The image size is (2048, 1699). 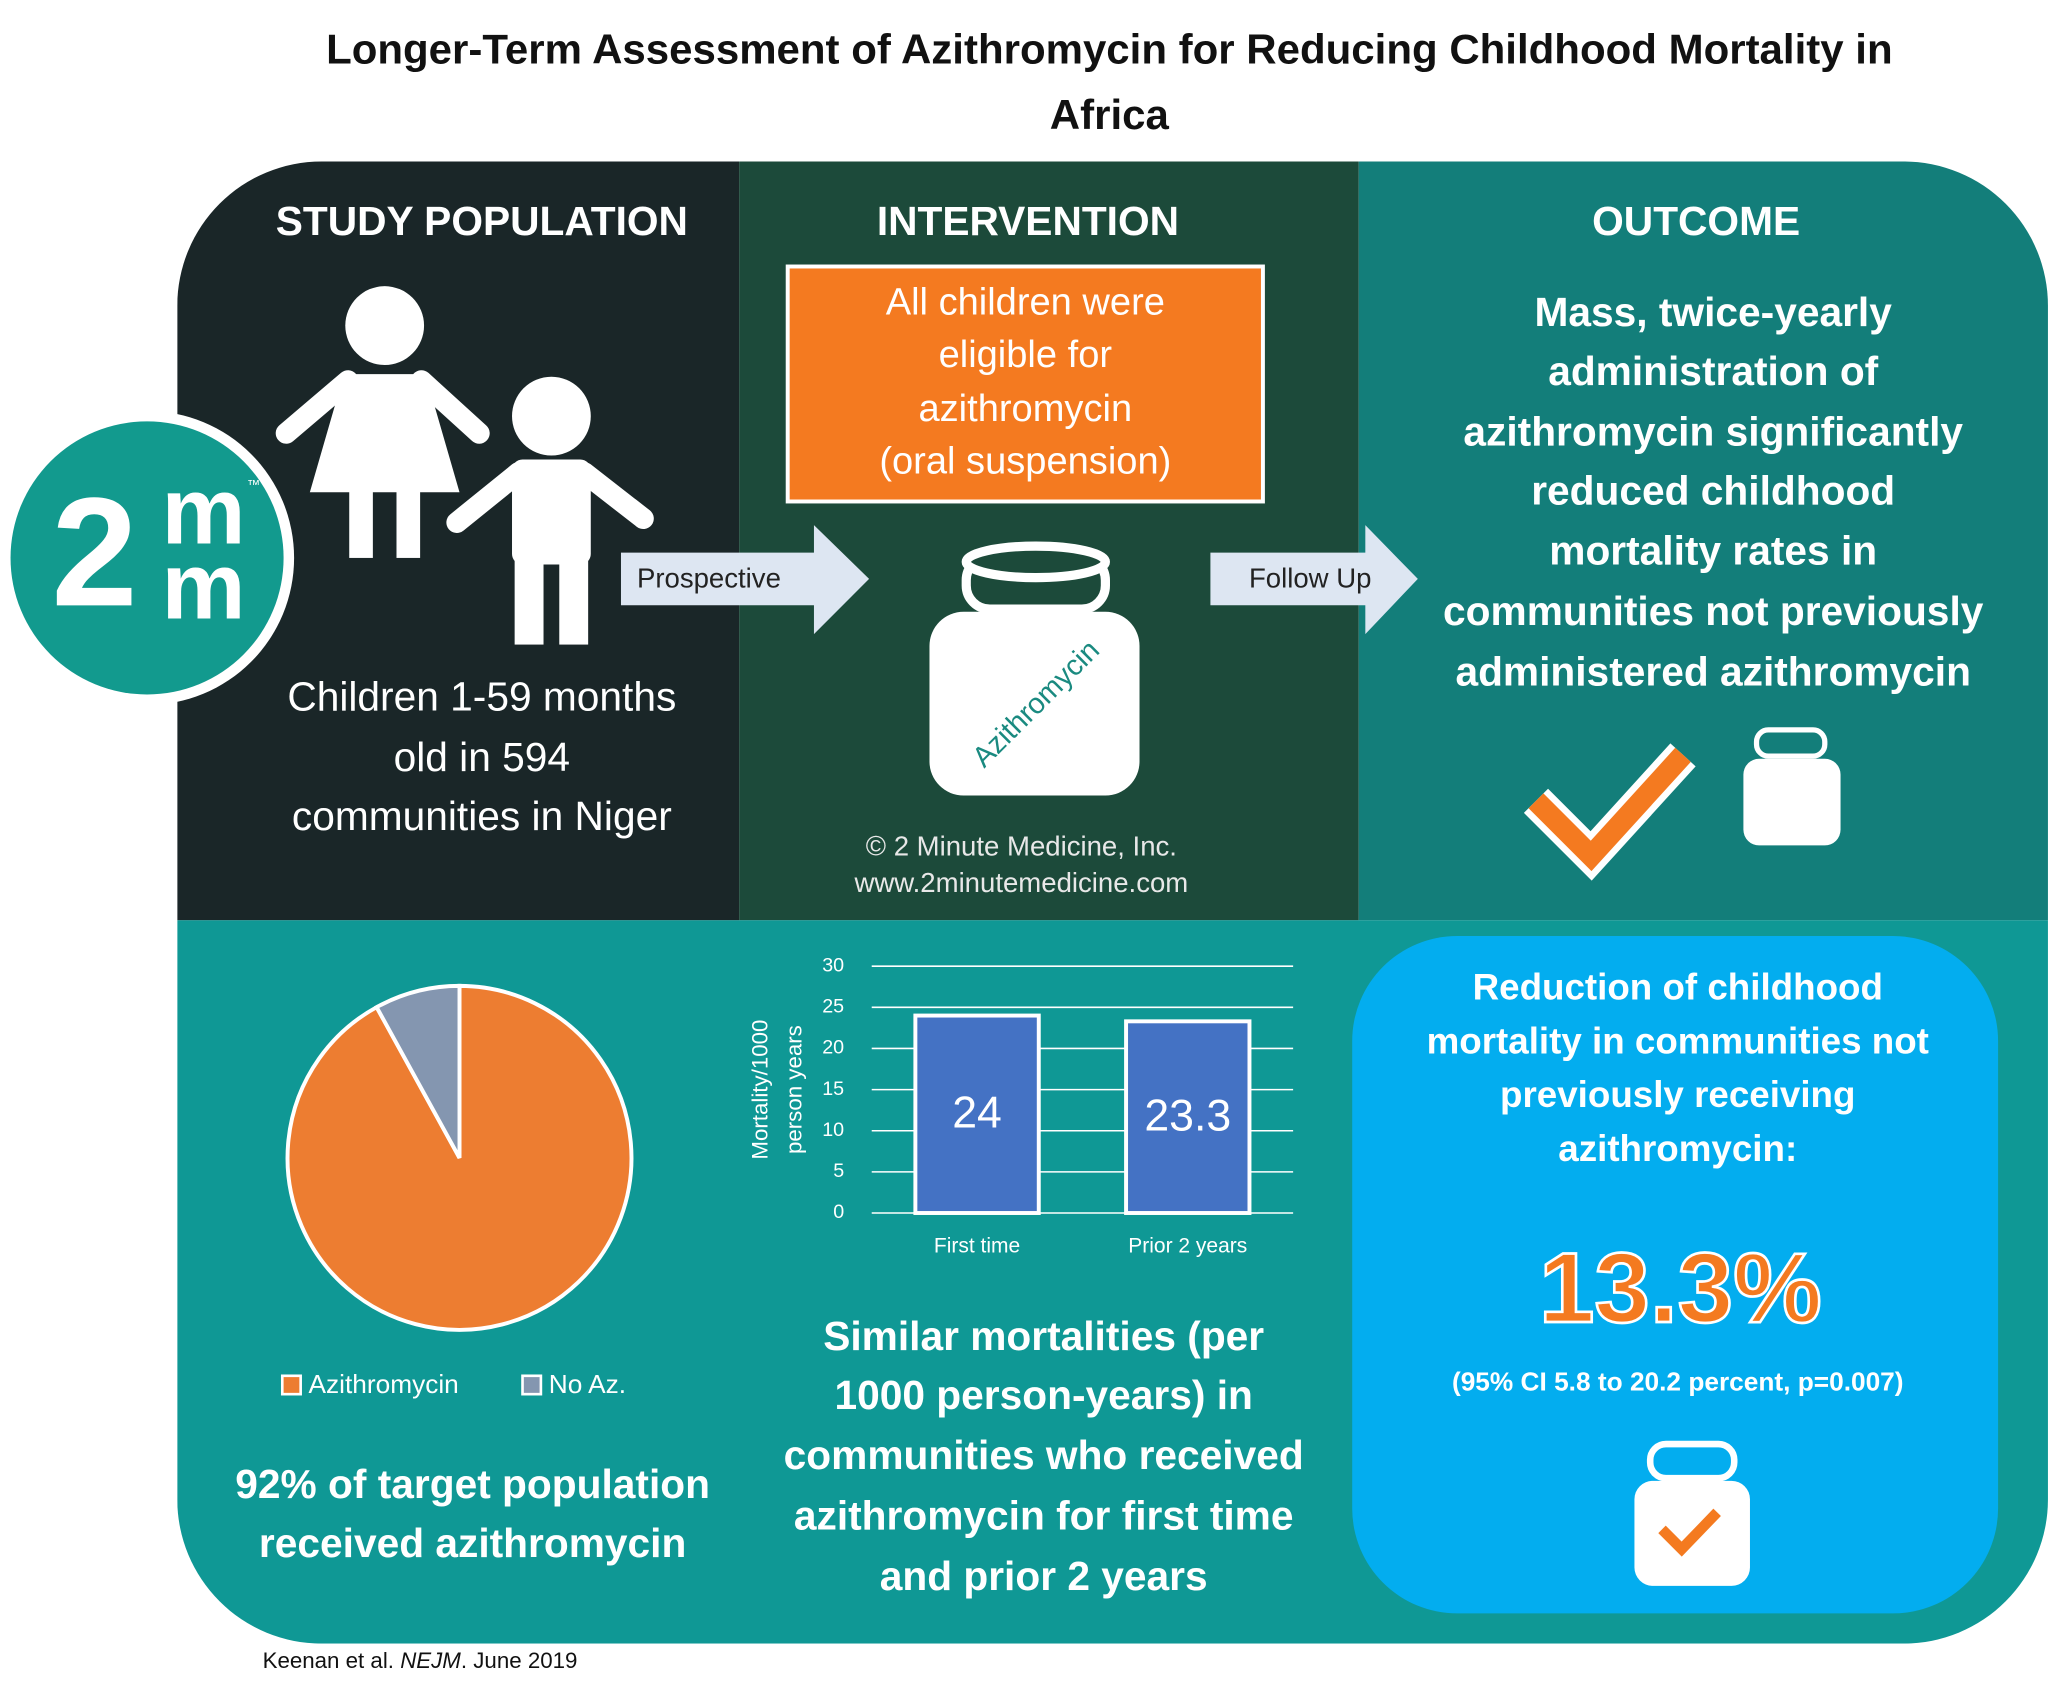 I want to click on box-text: (oral suspension), so click(x=1025, y=461).